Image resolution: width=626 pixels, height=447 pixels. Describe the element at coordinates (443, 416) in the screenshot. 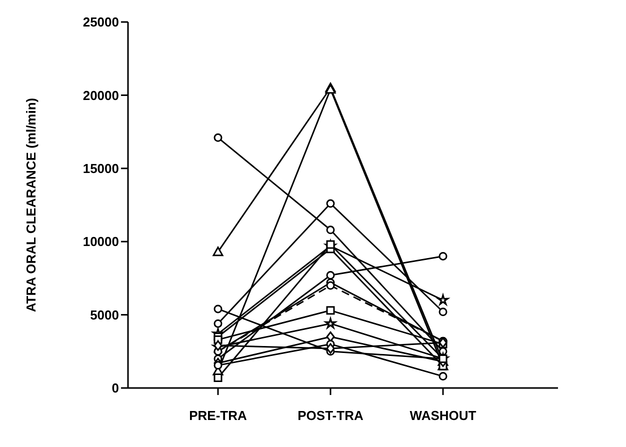

I see `x-tick-label: WASHOUT` at that location.